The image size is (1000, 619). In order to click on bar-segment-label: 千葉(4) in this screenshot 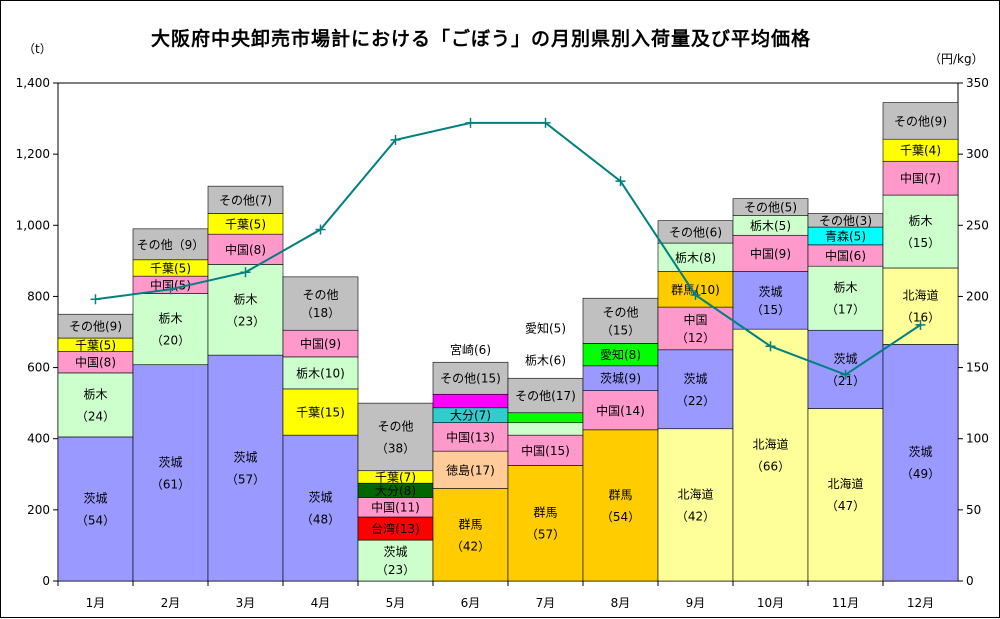, I will do `click(920, 151)`.